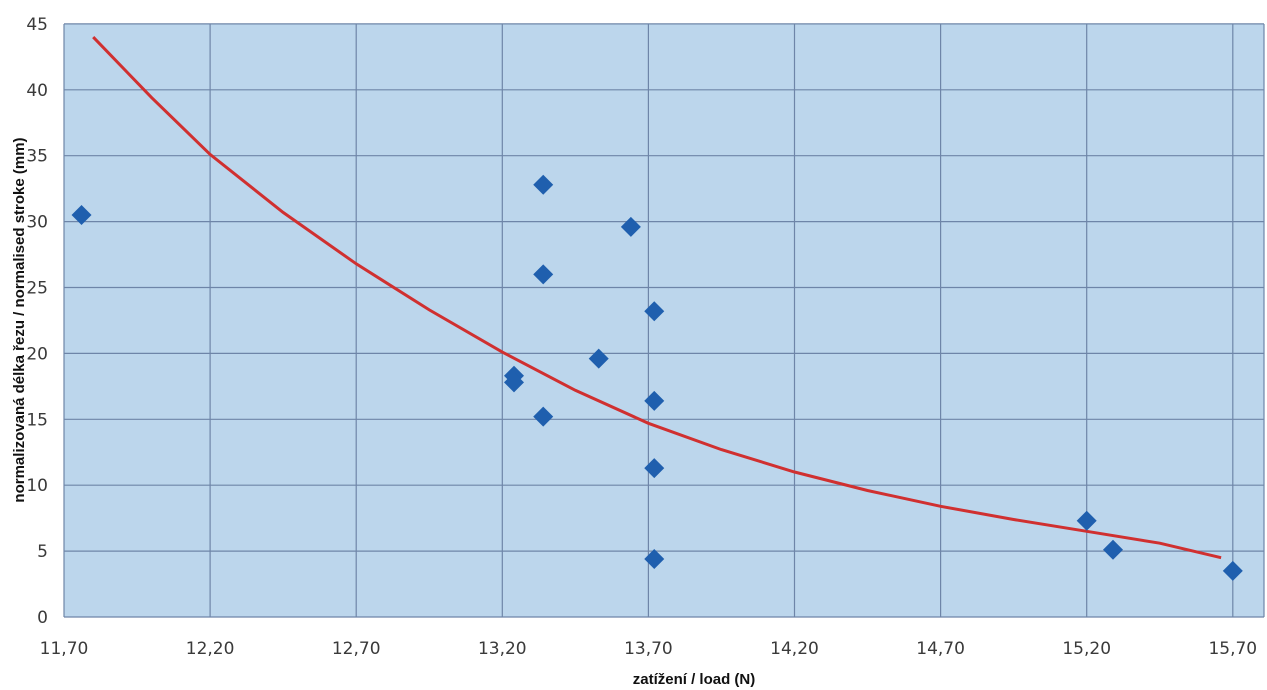 The width and height of the screenshot is (1267, 690). Describe the element at coordinates (42, 618) in the screenshot. I see `y-tick-label: 0` at that location.